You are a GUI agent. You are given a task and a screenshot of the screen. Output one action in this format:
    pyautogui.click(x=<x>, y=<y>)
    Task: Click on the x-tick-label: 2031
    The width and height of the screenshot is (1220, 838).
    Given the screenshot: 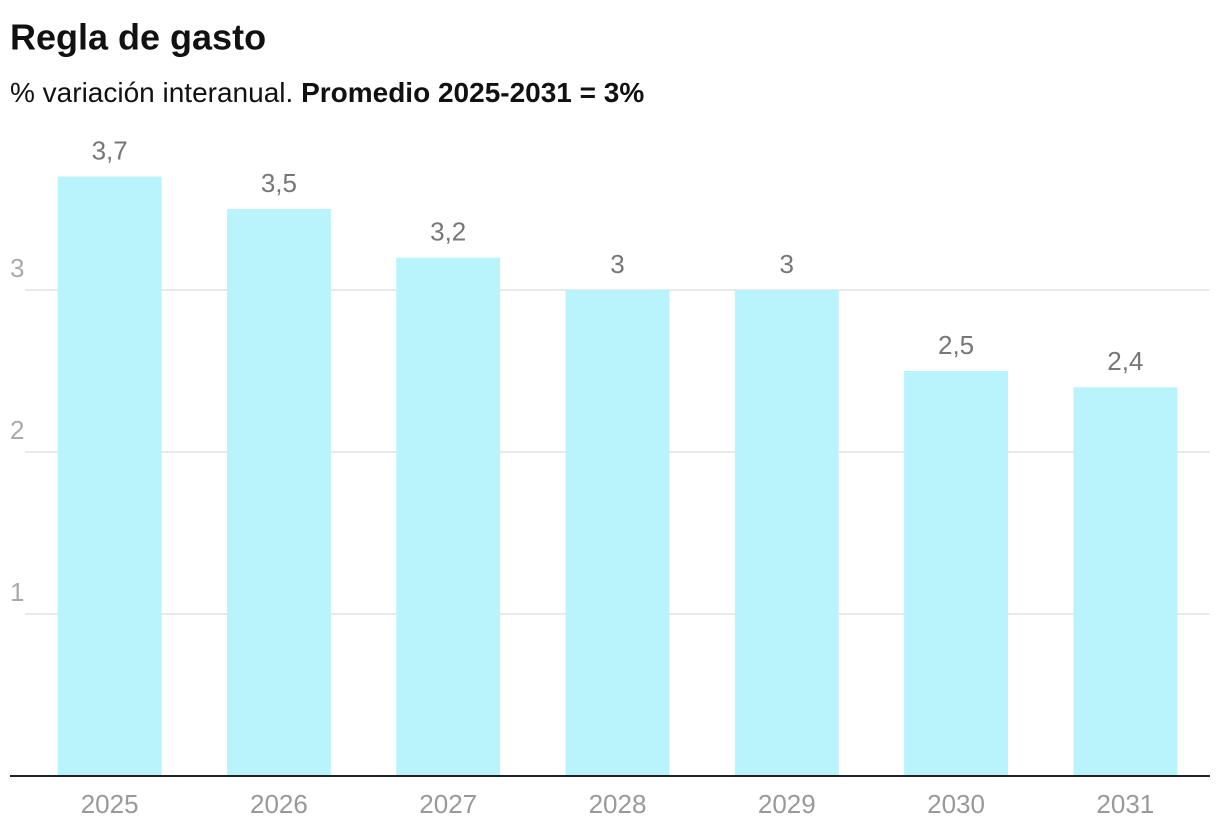 What is the action you would take?
    pyautogui.click(x=1125, y=804)
    